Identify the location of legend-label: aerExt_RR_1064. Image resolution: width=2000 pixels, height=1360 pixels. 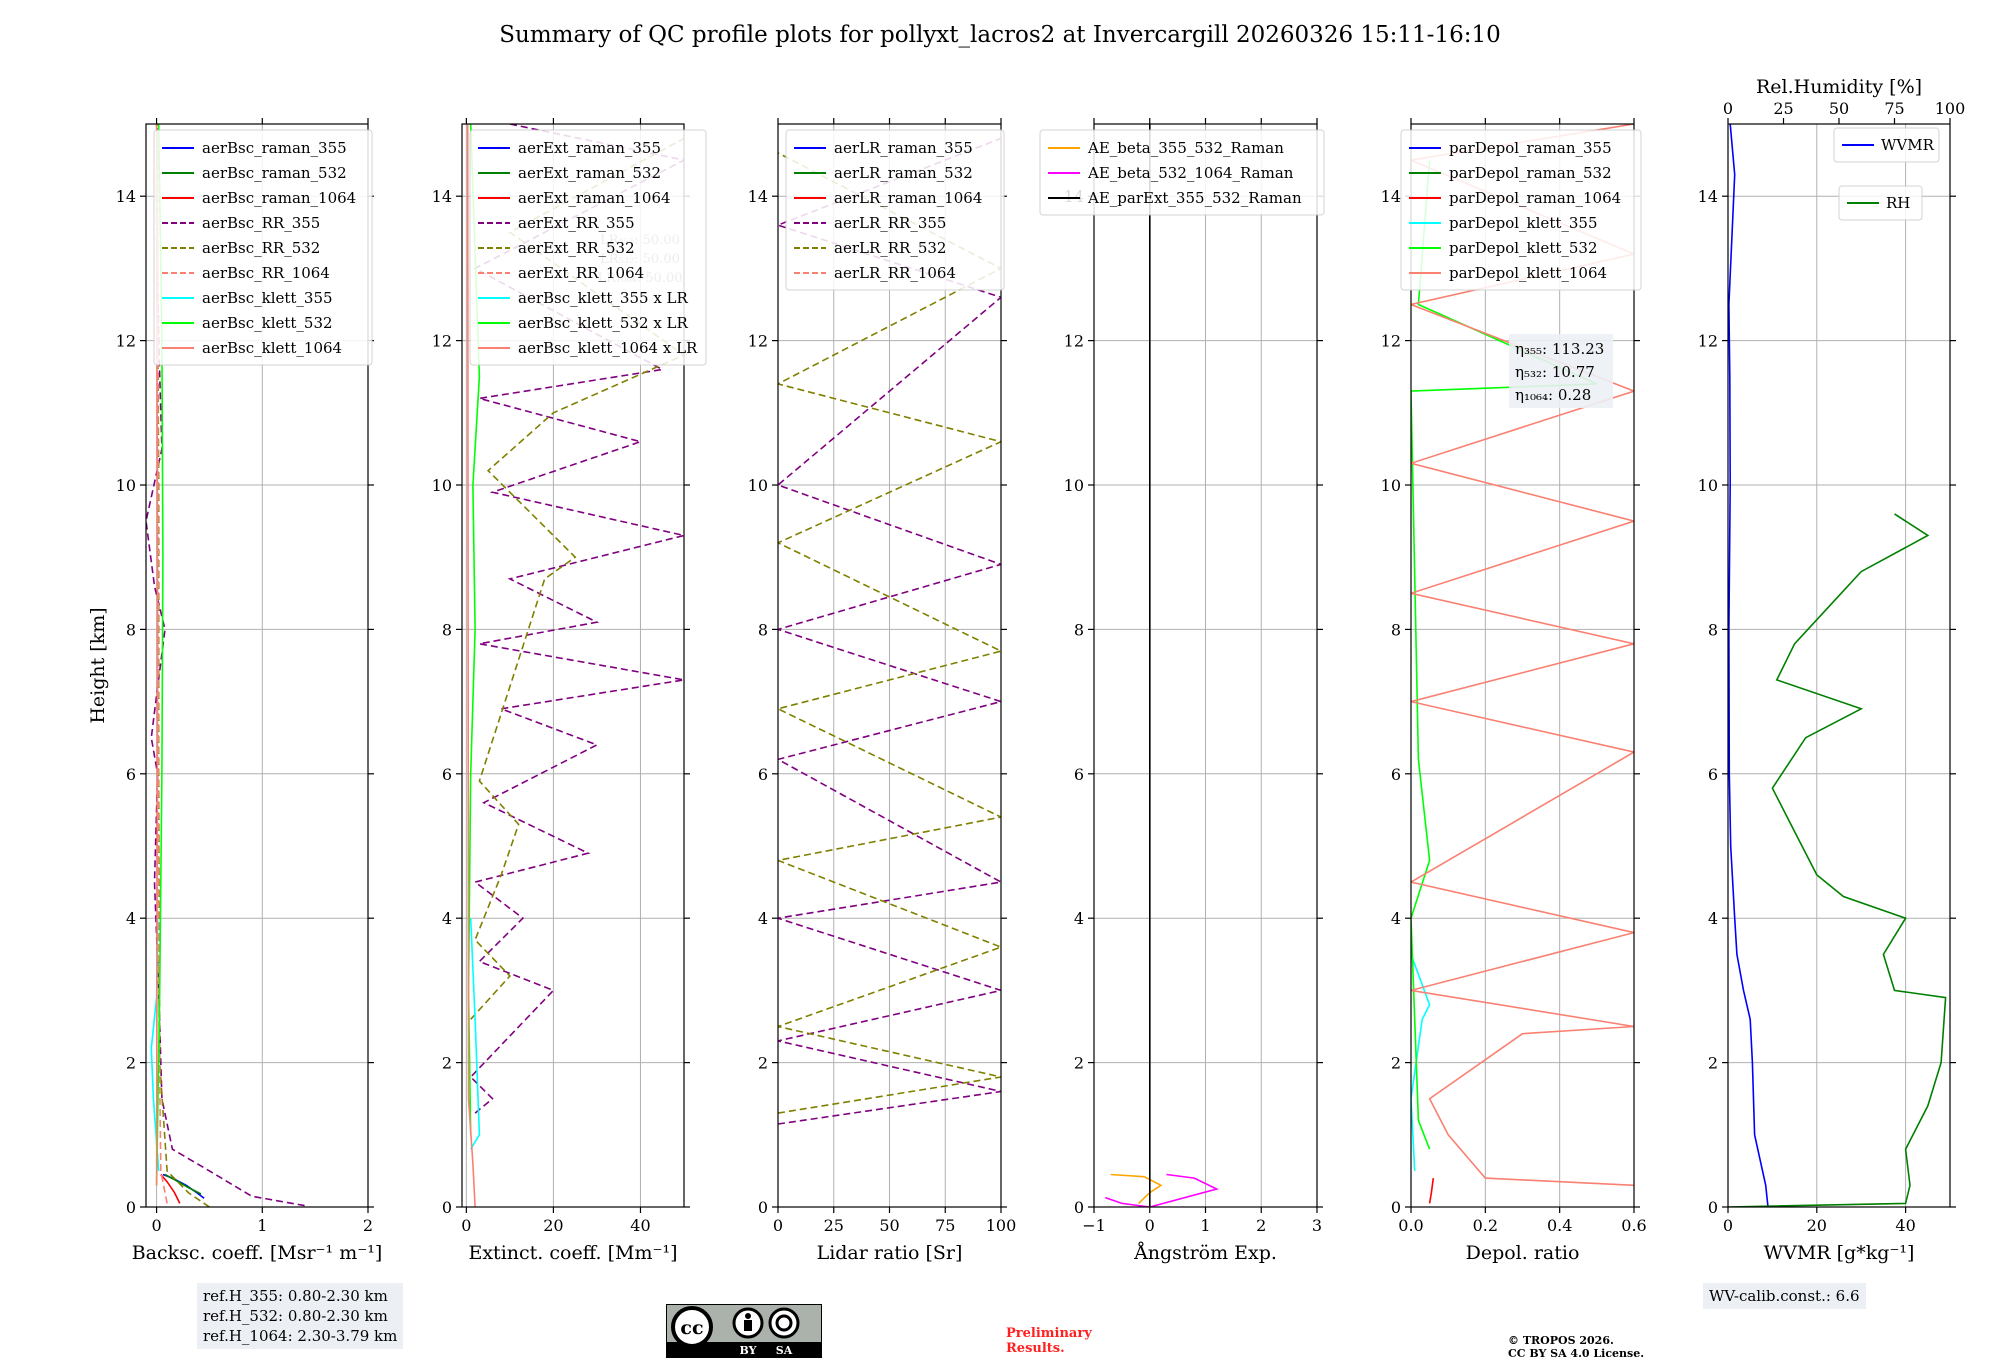
(581, 273).